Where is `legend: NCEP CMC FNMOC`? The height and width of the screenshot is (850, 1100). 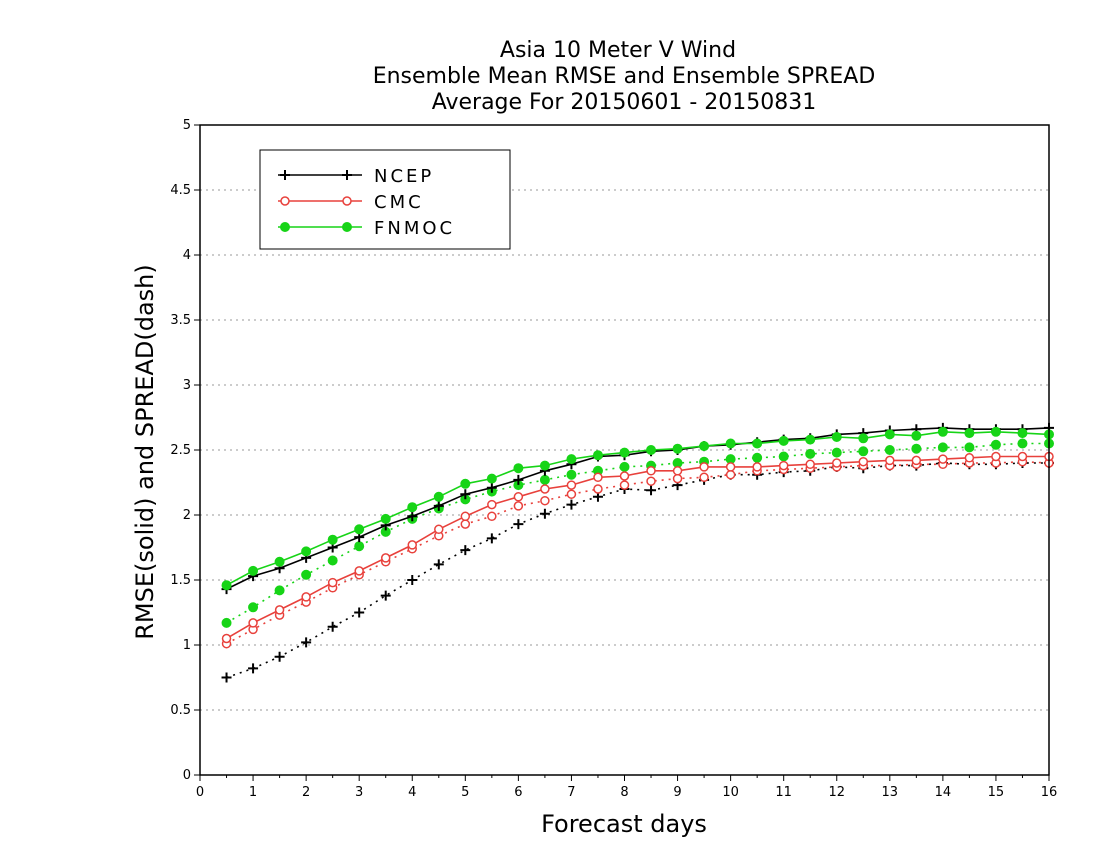 legend: NCEP CMC FNMOC is located at coordinates (385, 199).